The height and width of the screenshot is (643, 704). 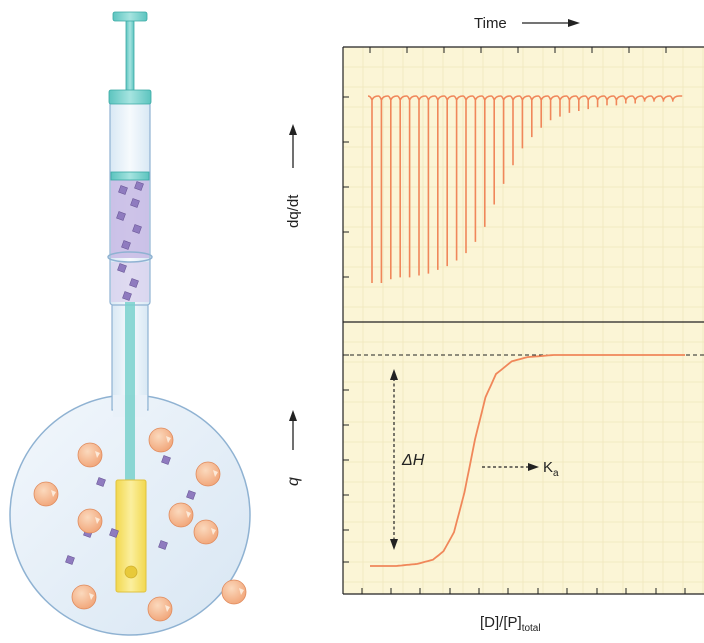 I want to click on ka-label: Ka, so click(x=551, y=469).